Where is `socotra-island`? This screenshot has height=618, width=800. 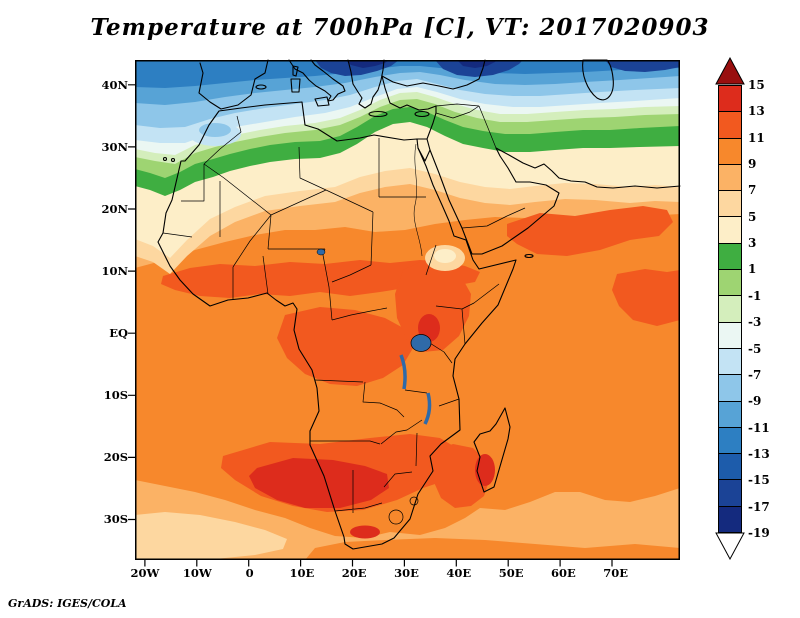 socotra-island is located at coordinates (529, 256).